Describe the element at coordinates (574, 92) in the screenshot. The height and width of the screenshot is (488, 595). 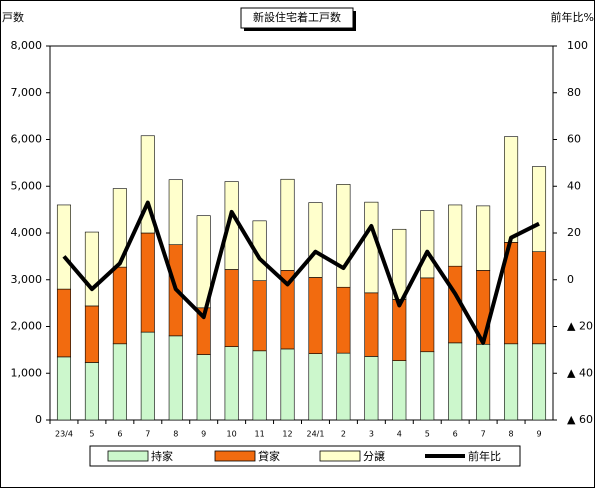
I see `y2-tick-label: 80` at that location.